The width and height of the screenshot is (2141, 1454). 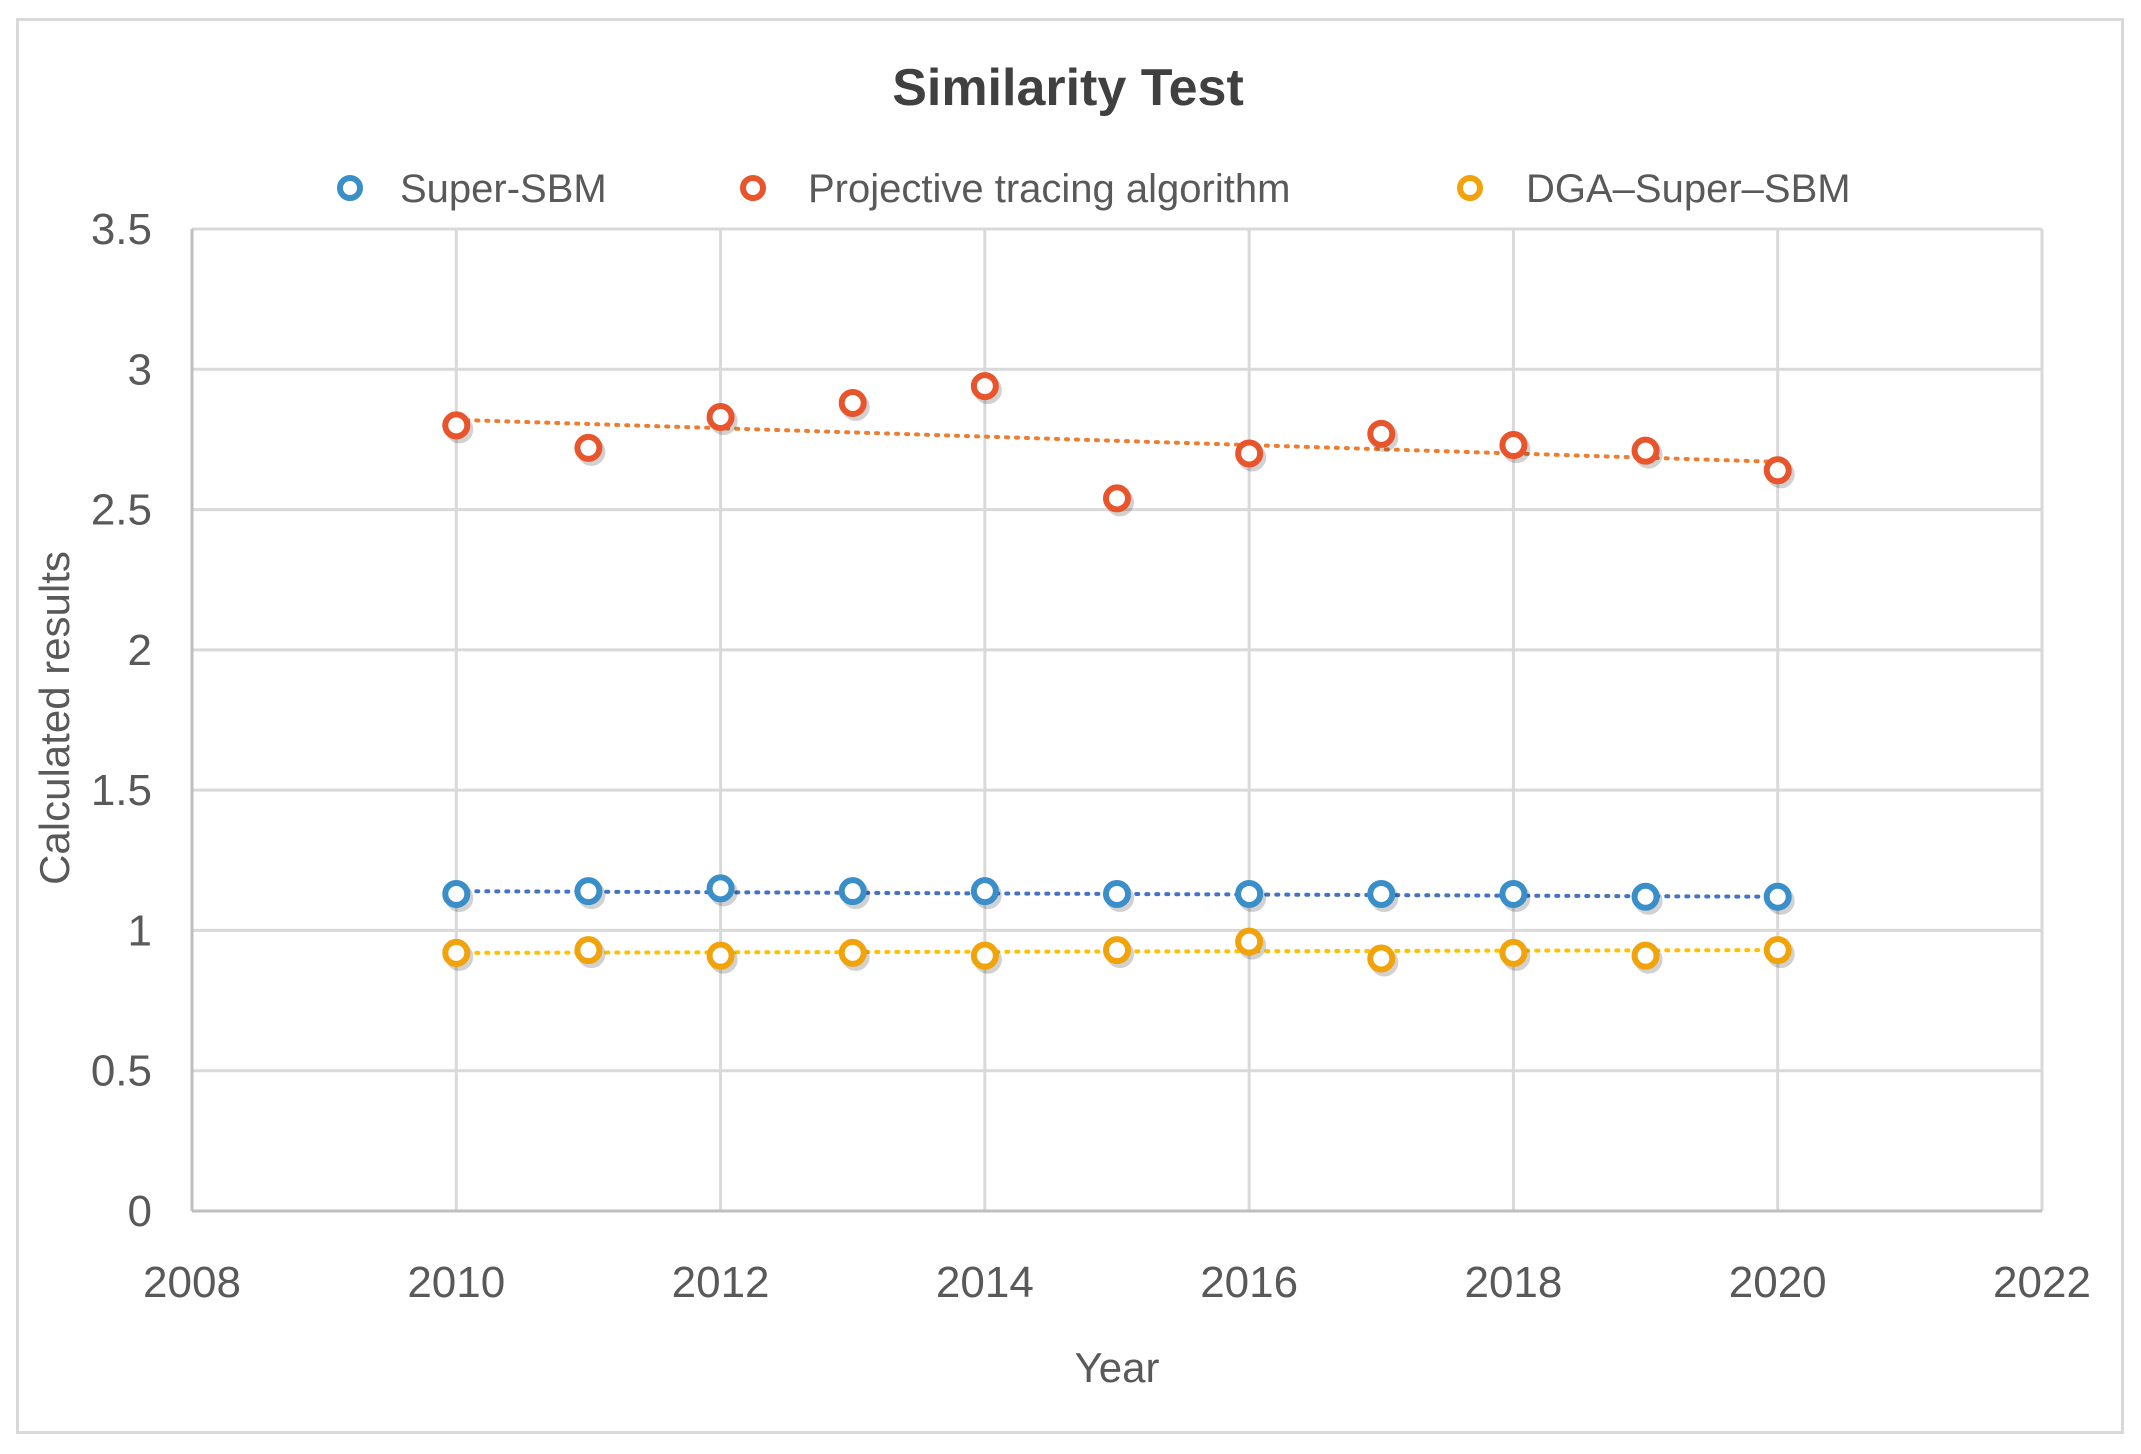 What do you see at coordinates (1470, 188) in the screenshot?
I see `legend-marker-dga-super-sbm` at bounding box center [1470, 188].